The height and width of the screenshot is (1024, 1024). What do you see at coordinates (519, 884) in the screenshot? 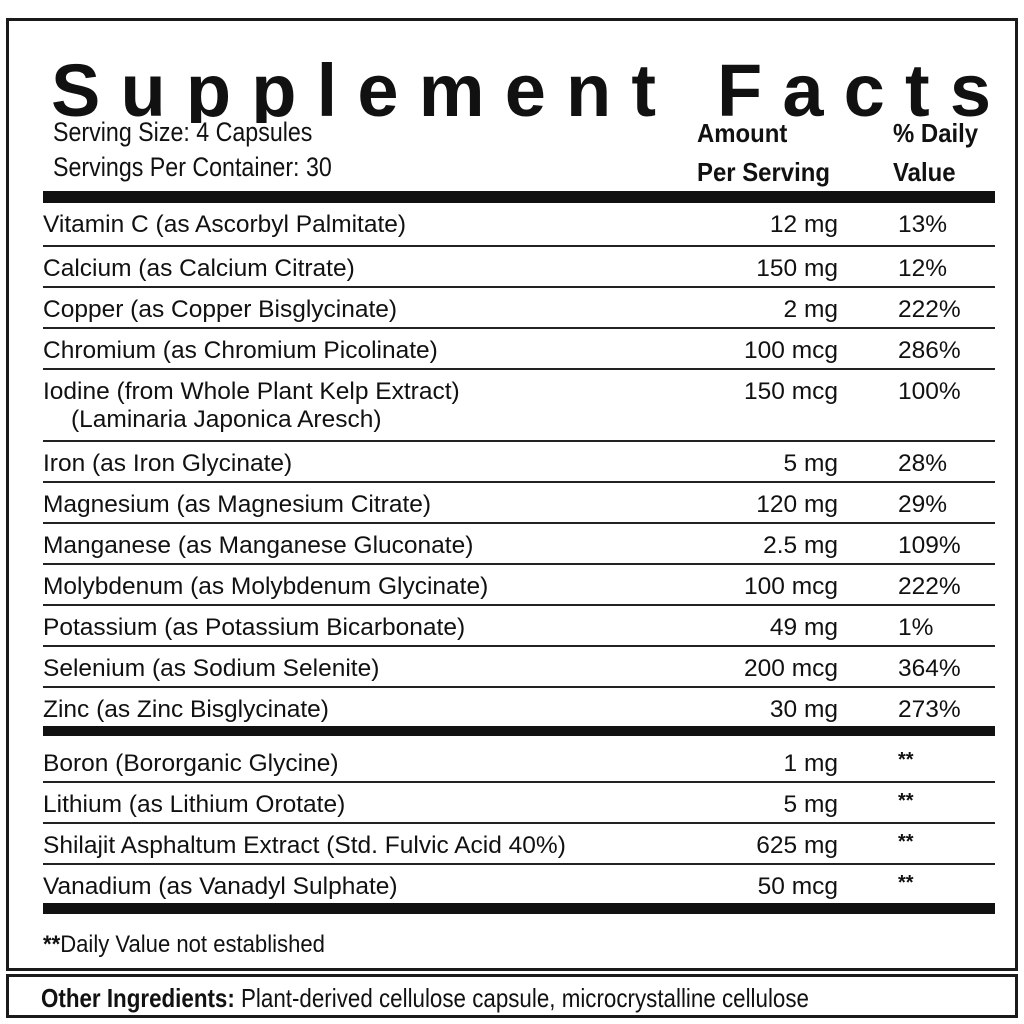
I see `table-row: Vanadium (as Vanadyl Sulphate) 50 mcg **` at bounding box center [519, 884].